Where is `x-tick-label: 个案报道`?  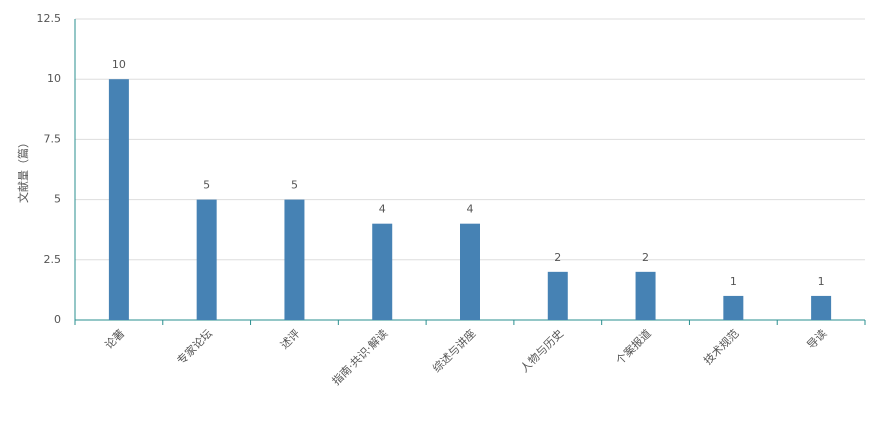
x-tick-label: 个案报道 is located at coordinates (633, 346).